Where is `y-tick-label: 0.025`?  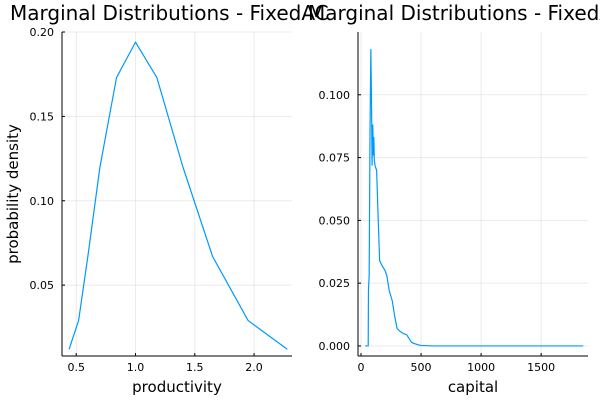 y-tick-label: 0.025 is located at coordinates (335, 283).